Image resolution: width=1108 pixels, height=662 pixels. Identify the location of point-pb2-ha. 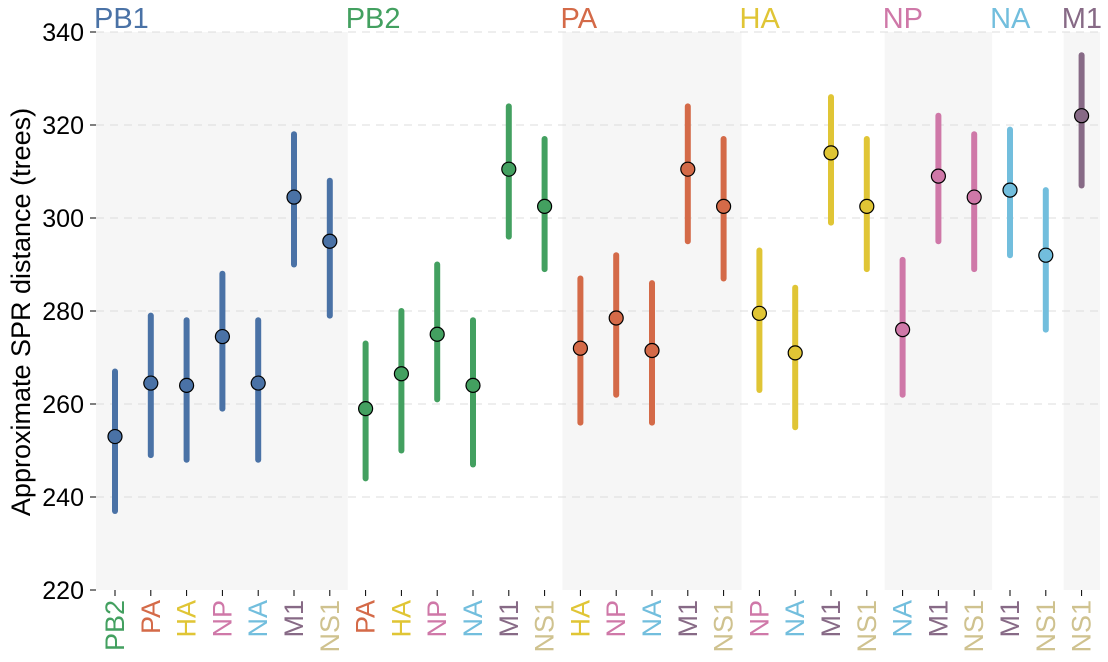
(401, 374).